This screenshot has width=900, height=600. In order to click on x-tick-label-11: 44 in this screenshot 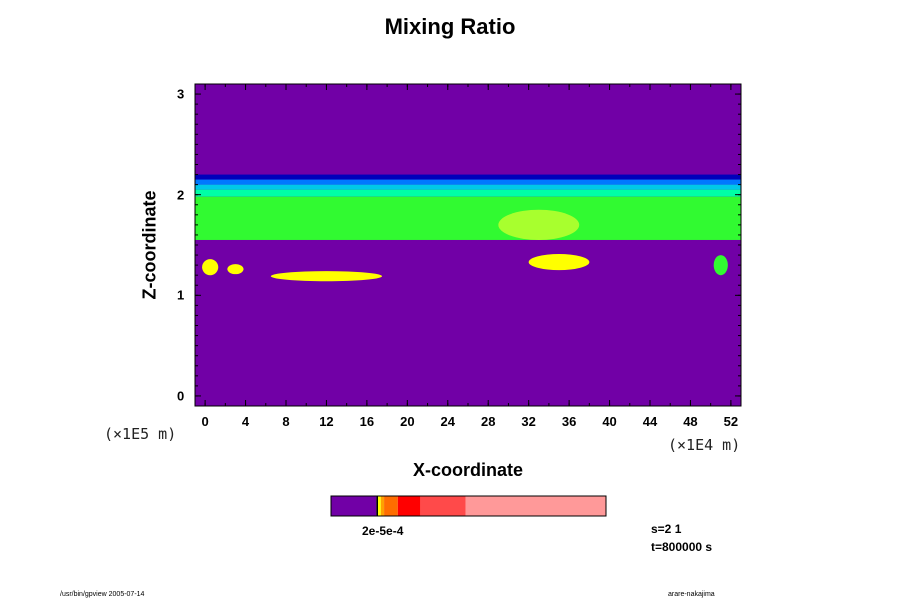, I will do `click(650, 421)`.